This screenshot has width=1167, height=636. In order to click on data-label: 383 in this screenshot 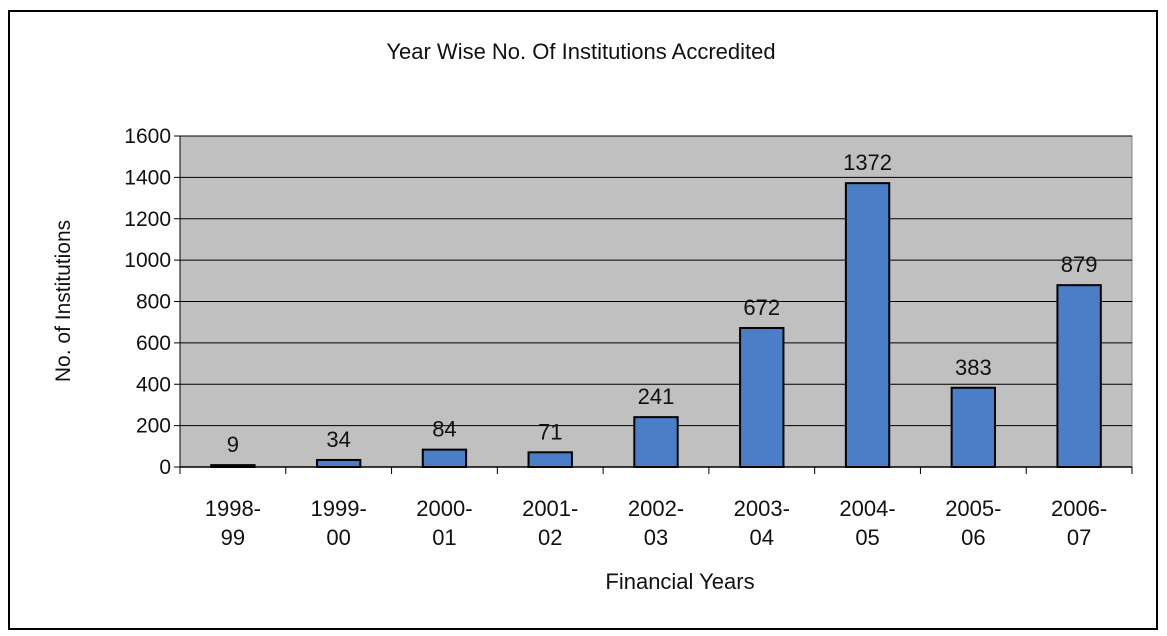, I will do `click(973, 367)`.